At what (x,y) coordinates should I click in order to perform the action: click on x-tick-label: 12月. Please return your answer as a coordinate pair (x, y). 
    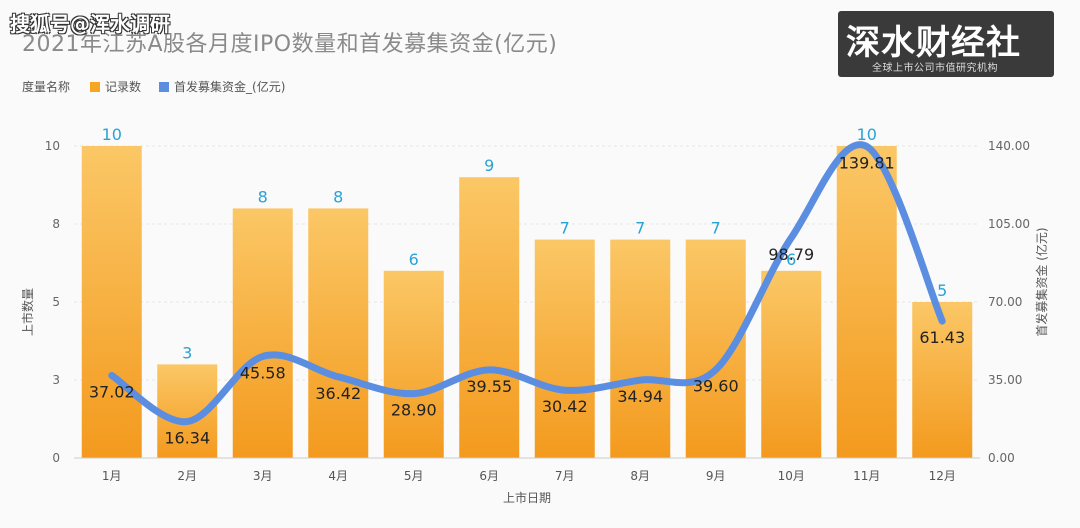
    Looking at the image, I should click on (942, 476).